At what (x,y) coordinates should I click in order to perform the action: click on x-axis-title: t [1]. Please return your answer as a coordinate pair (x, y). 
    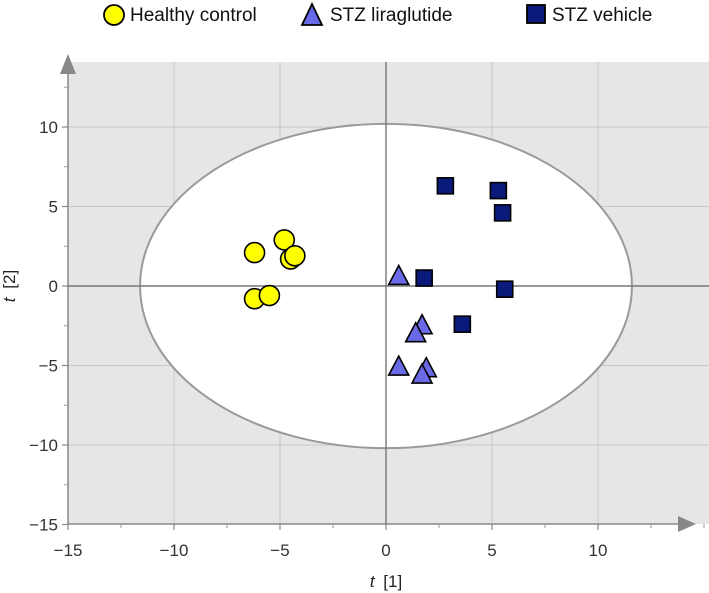
    Looking at the image, I should click on (386, 581).